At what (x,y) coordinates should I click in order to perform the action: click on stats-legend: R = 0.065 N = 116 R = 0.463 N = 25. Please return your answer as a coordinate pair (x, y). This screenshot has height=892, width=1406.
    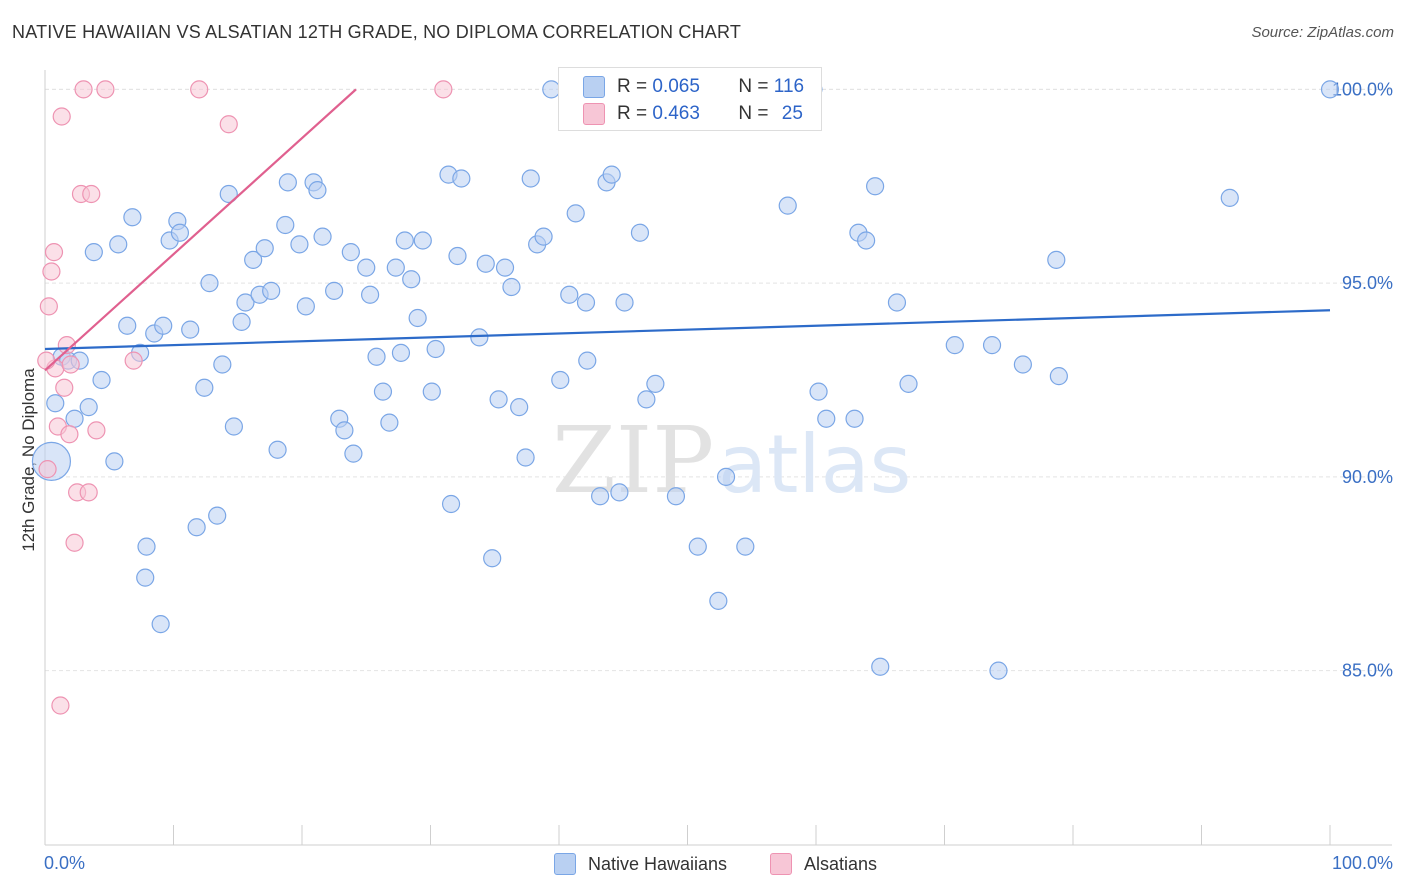
    Looking at the image, I should click on (690, 99).